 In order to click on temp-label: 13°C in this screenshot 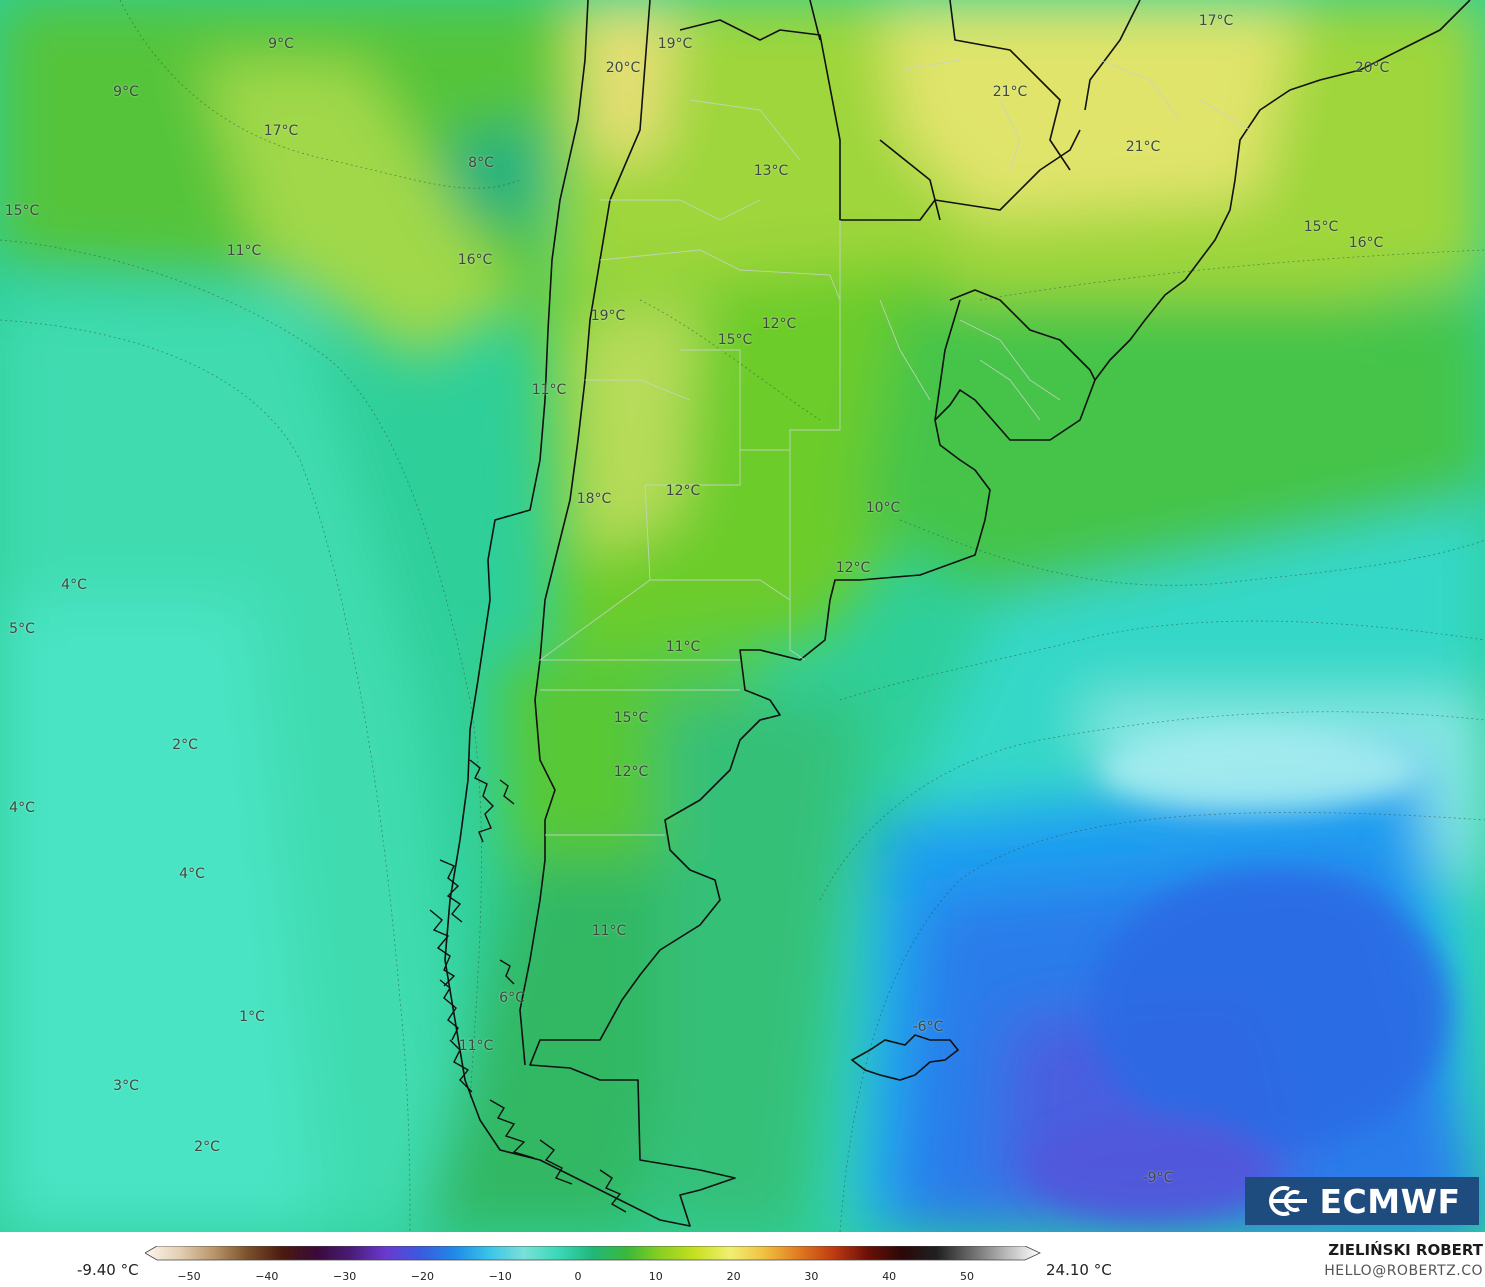, I will do `click(771, 171)`.